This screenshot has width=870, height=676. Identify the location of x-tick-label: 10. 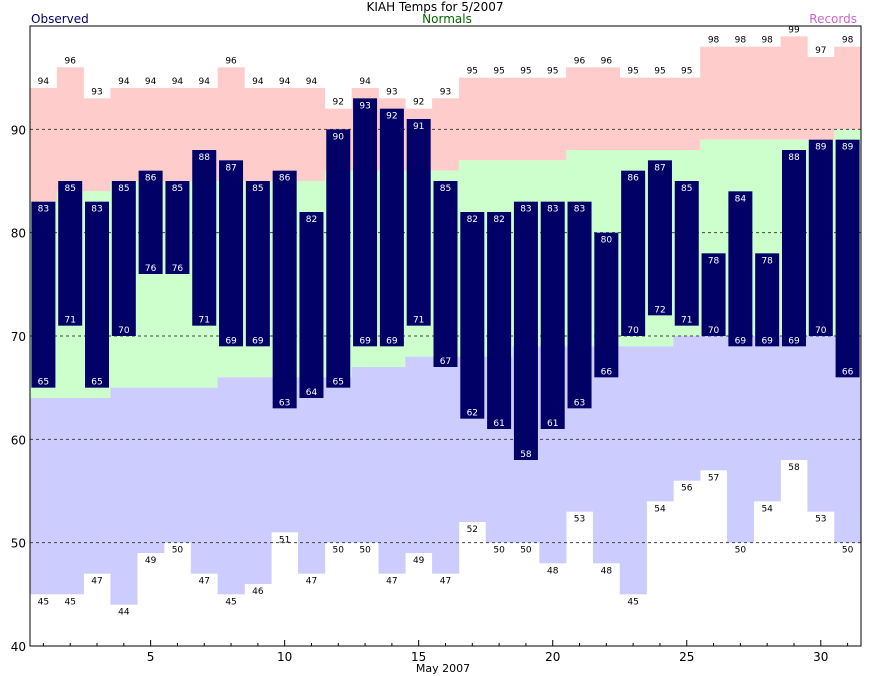
(284, 657).